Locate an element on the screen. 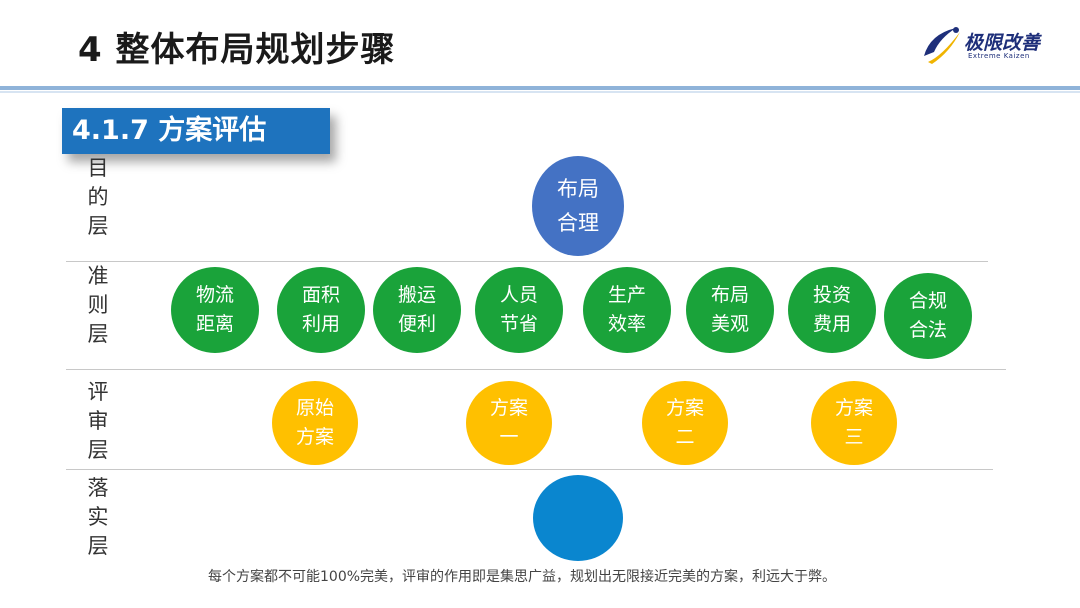 Image resolution: width=1080 pixels, height=608 pixels. layer-label-char: 则 is located at coordinates (98, 305).